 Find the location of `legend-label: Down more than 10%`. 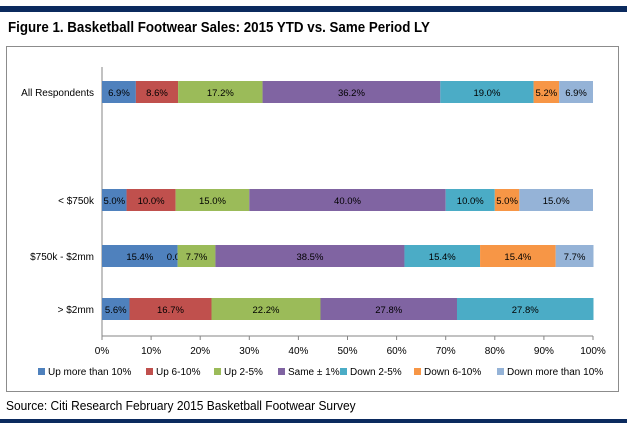

legend-label: Down more than 10% is located at coordinates (555, 372).